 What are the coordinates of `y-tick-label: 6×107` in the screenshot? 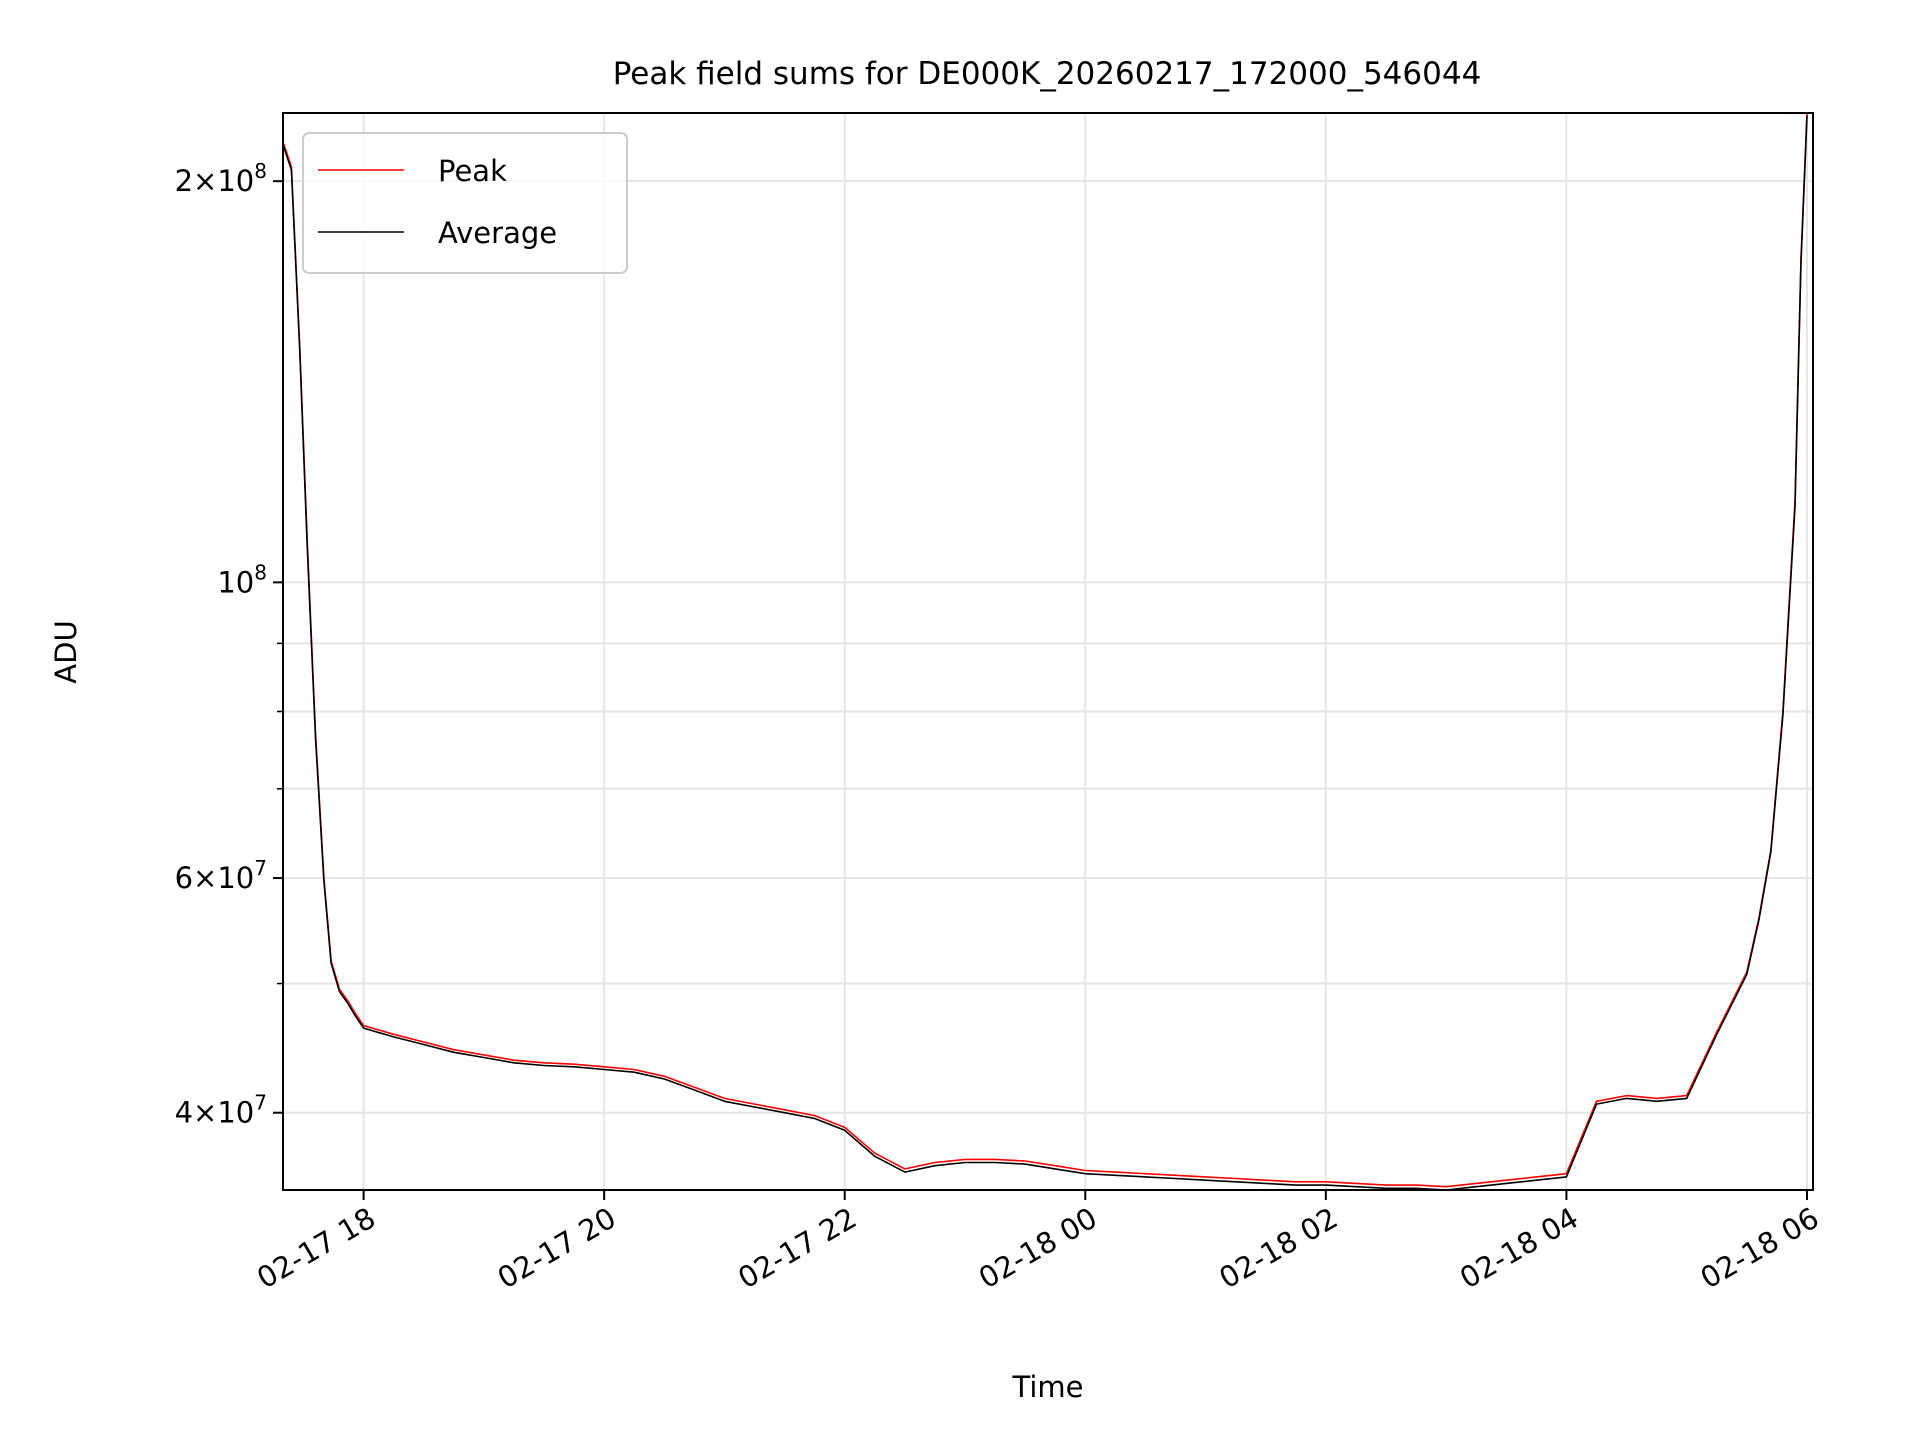 It's located at (221, 875).